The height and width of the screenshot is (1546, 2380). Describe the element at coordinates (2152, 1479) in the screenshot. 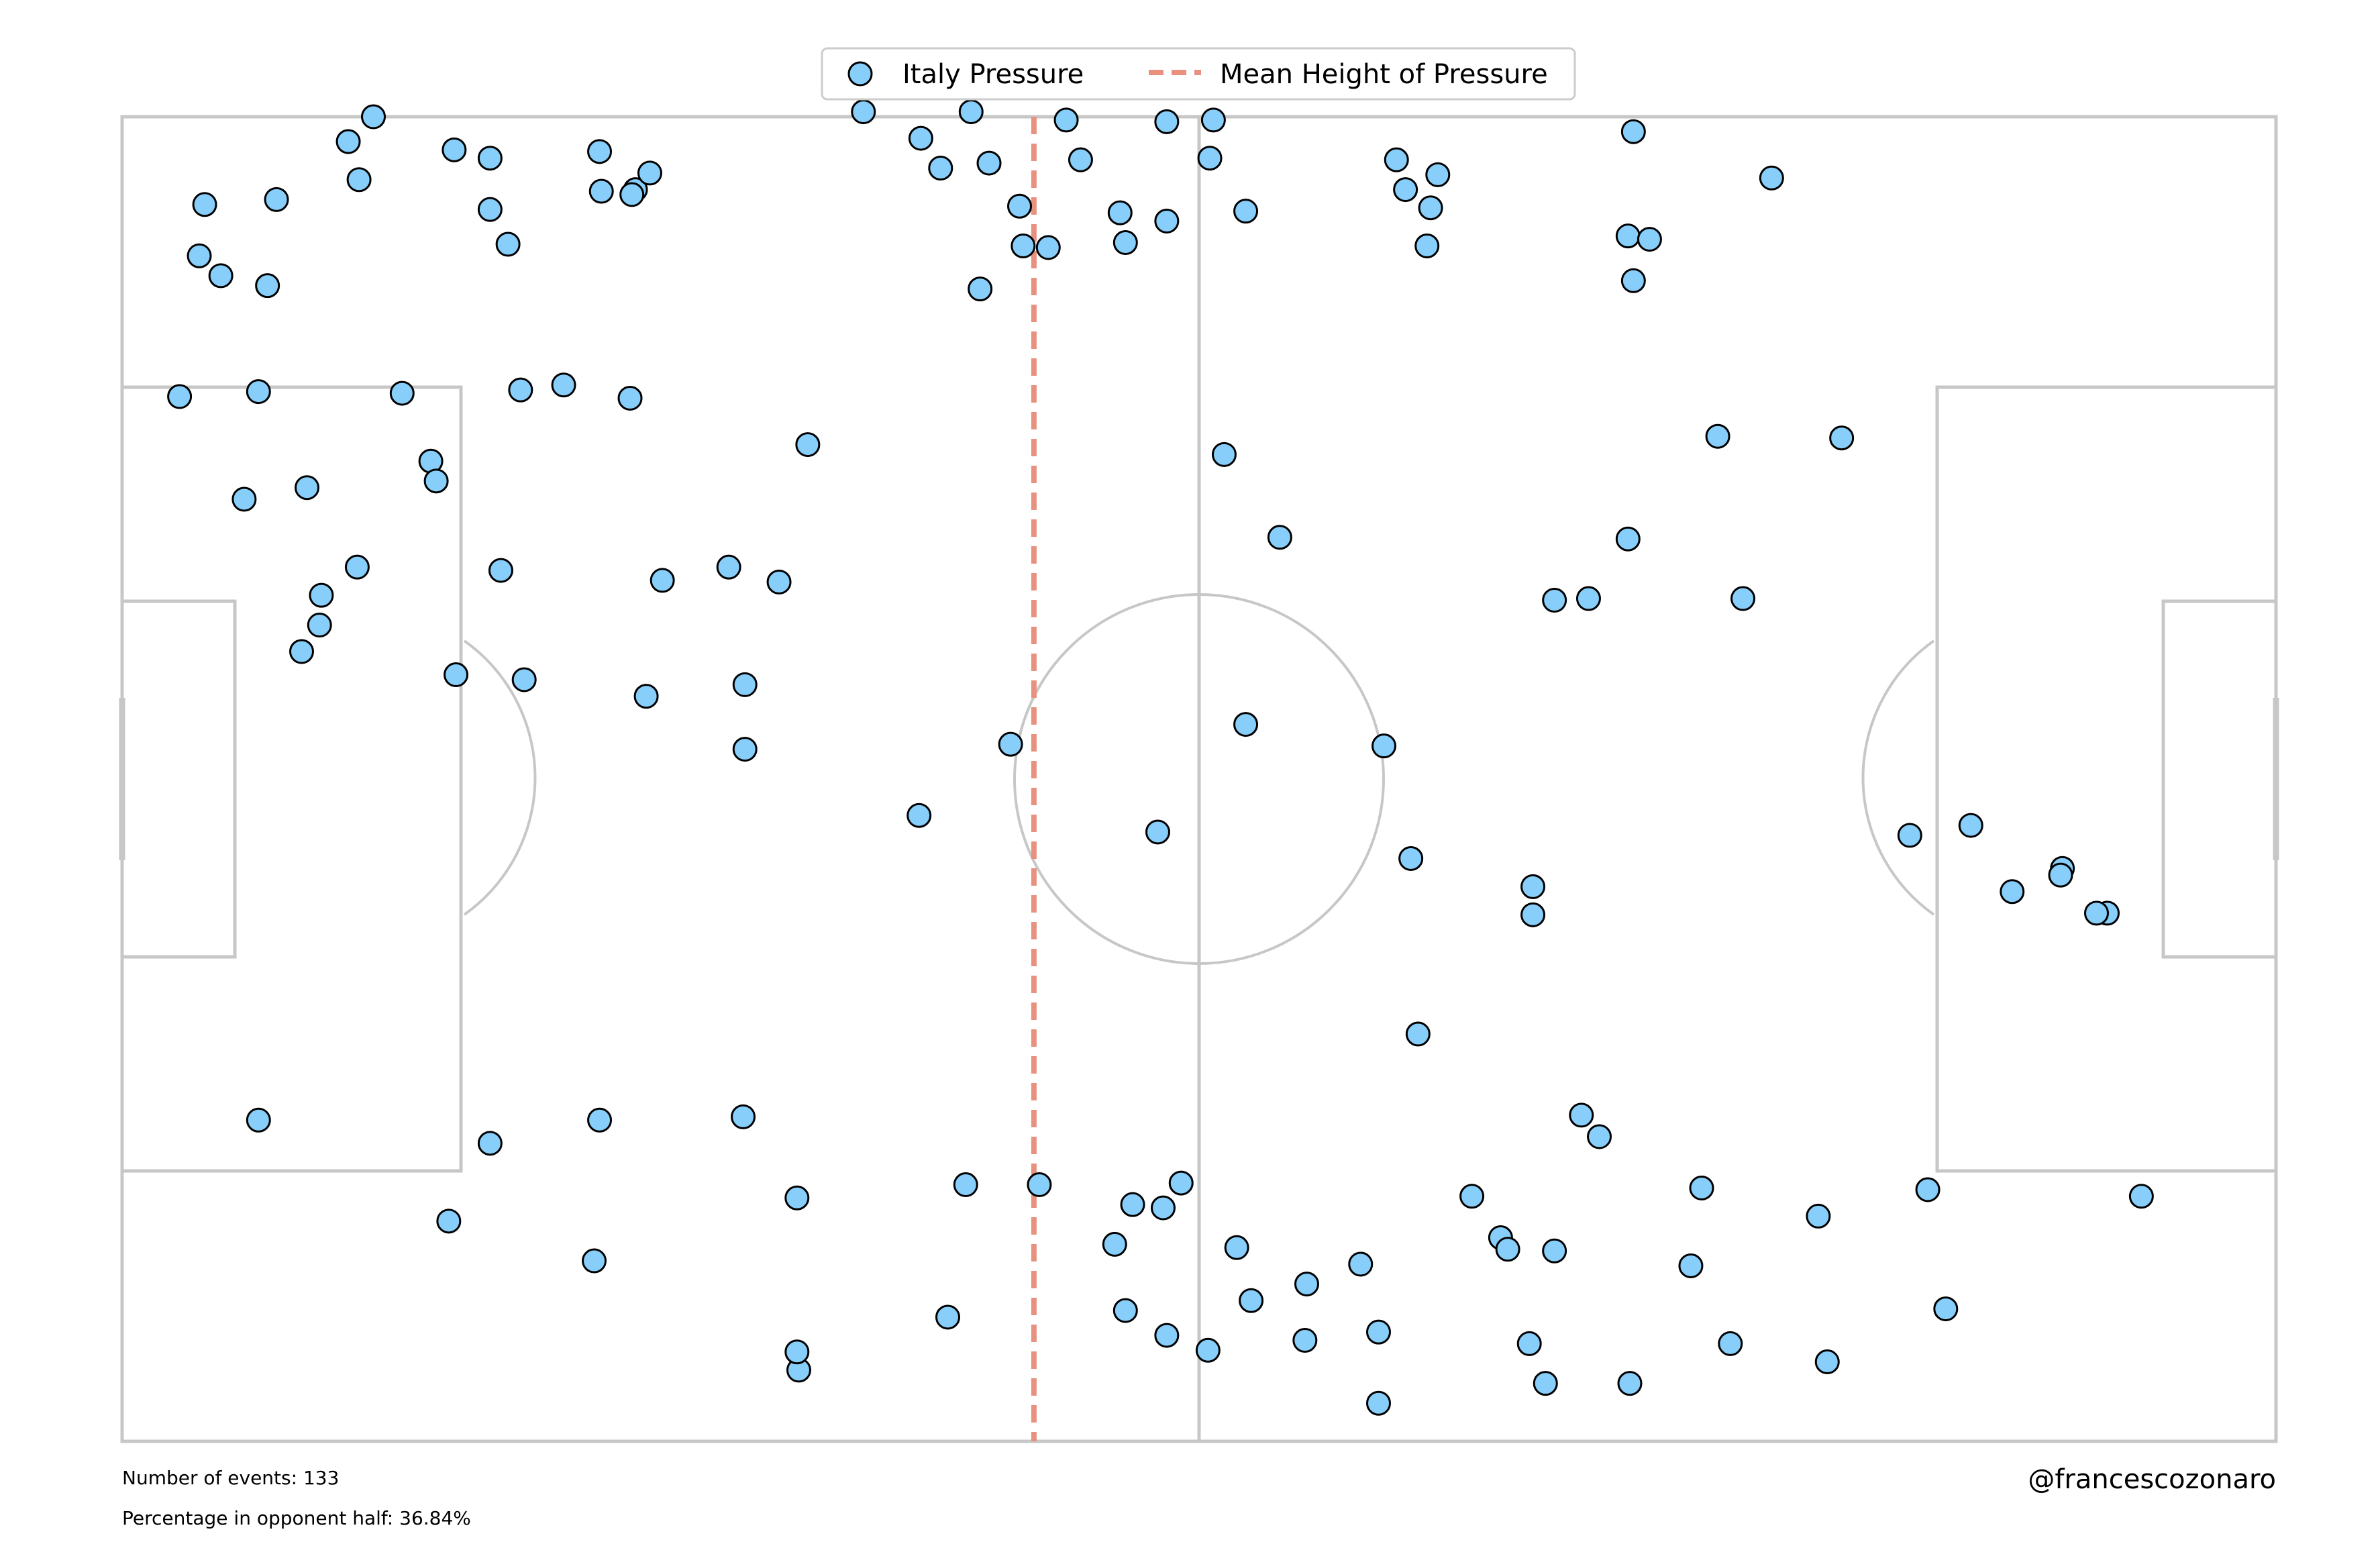

I see `credit-text: @francescozonaro` at that location.